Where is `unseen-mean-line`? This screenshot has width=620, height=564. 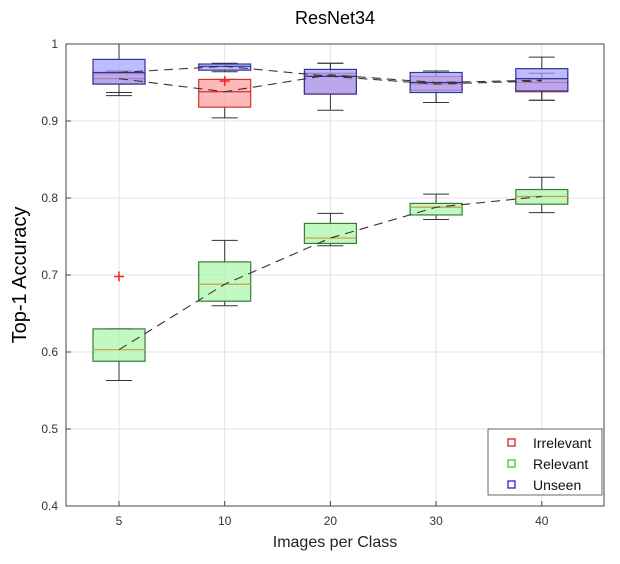 unseen-mean-line is located at coordinates (330, 75).